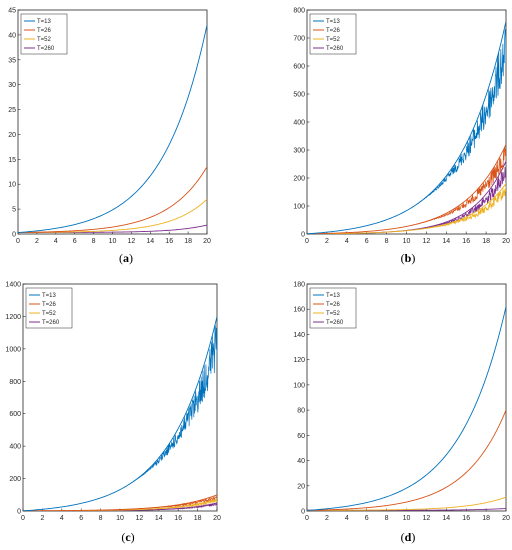 Image resolution: width=512 pixels, height=550 pixels. I want to click on y-tick-label: 1400, so click(13, 285).